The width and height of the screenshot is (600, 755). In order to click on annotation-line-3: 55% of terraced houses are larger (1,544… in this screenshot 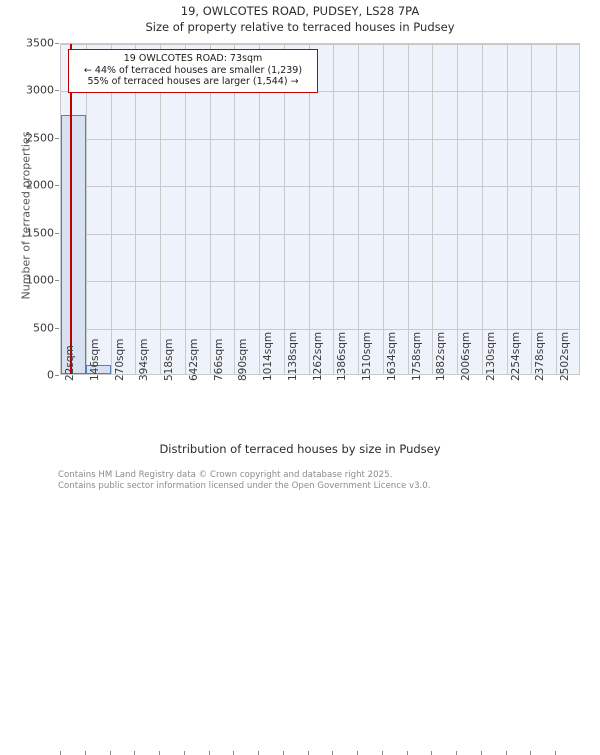, I will do `click(193, 81)`.